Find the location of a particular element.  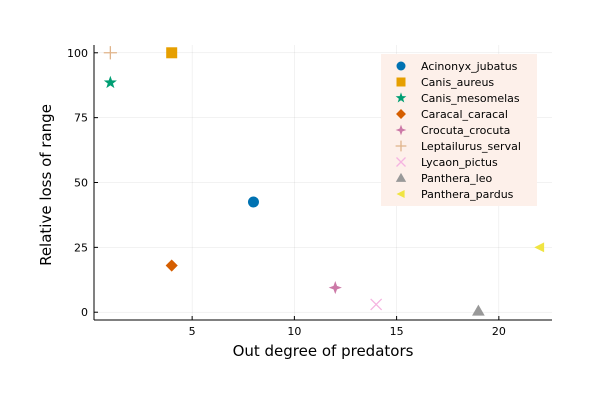

legend-label: Leptailurus_serval is located at coordinates (471, 146).